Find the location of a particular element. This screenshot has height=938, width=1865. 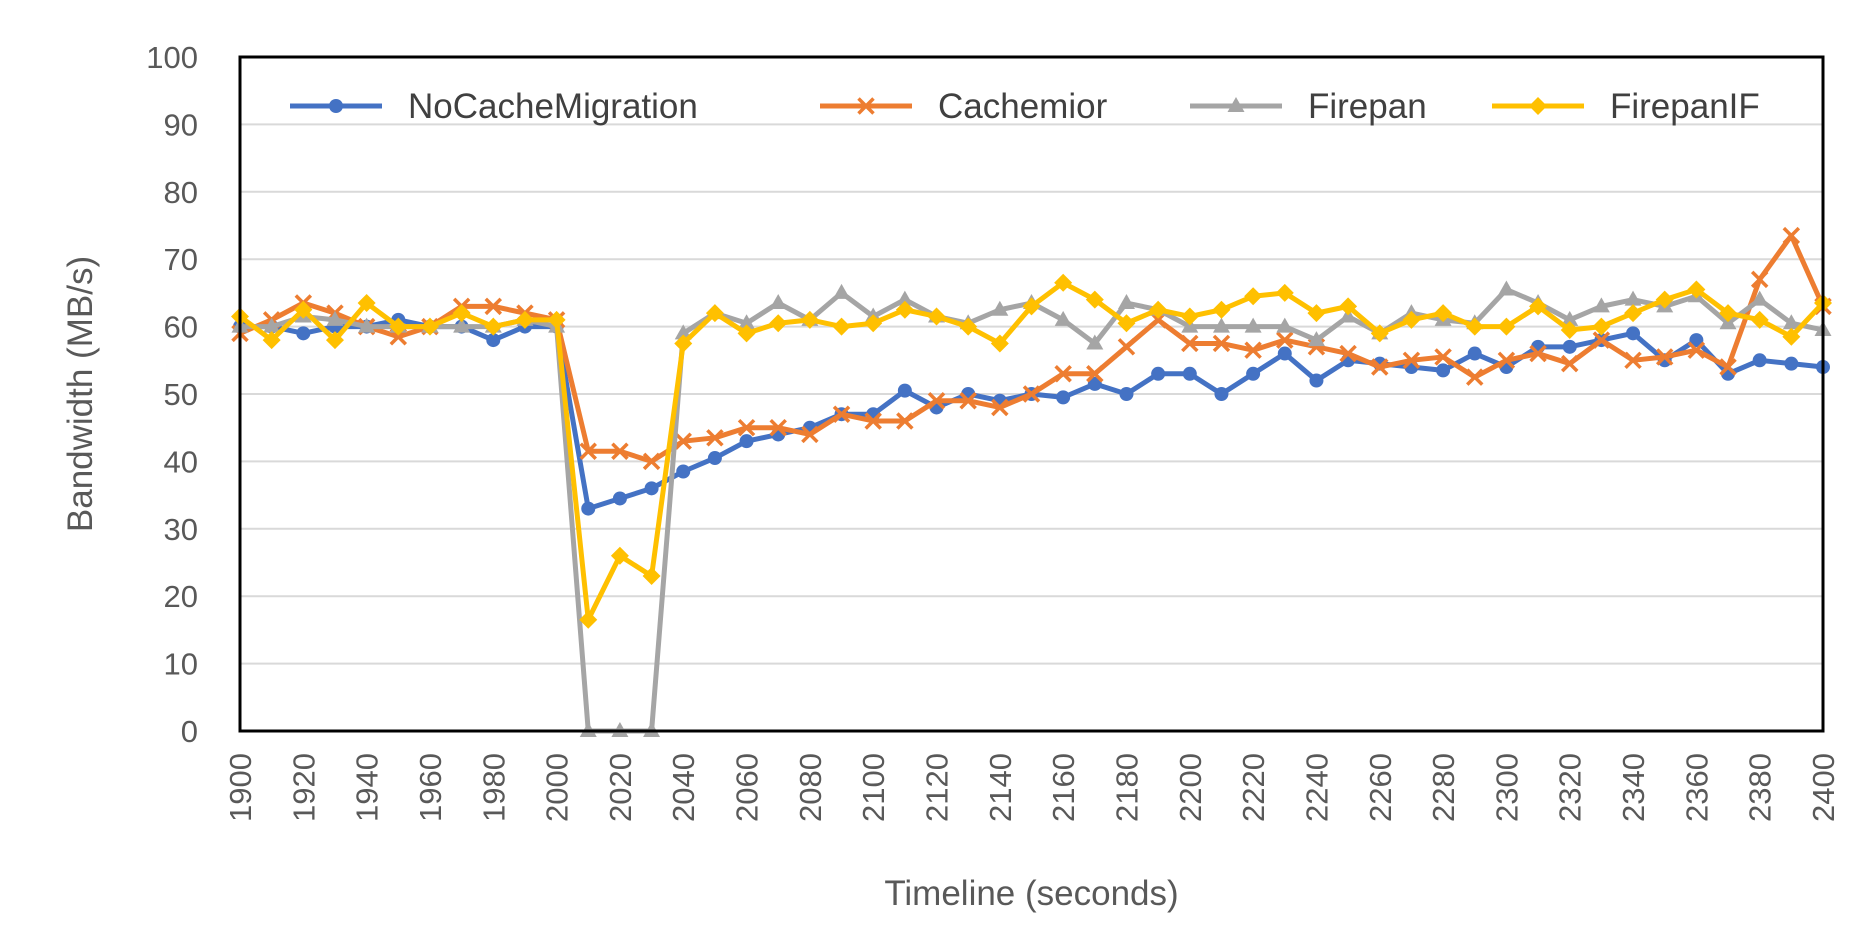

y-tick-label: 30 is located at coordinates (181, 529).